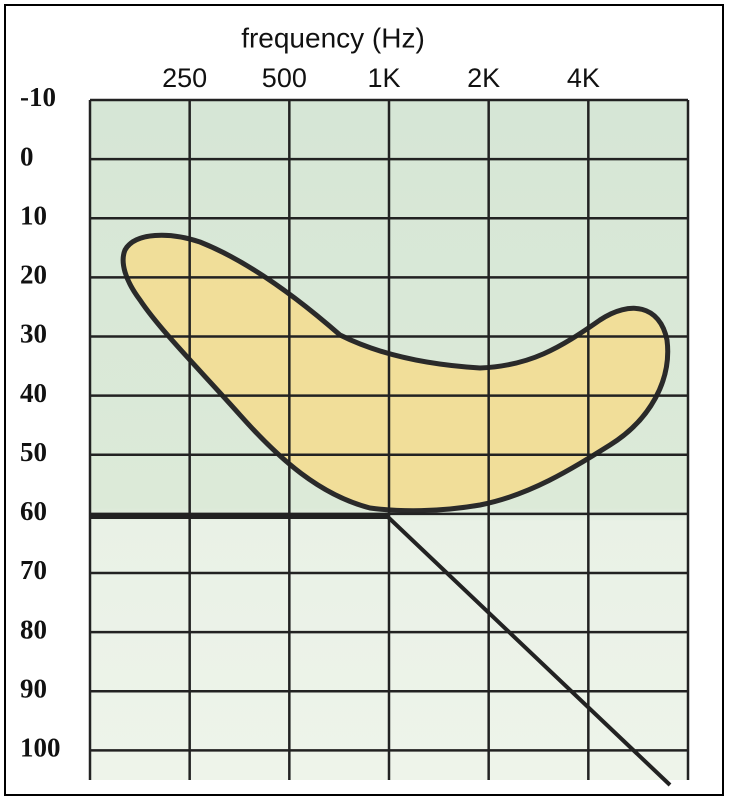 The width and height of the screenshot is (730, 802). Describe the element at coordinates (27, 156) in the screenshot. I see `y-tick-label: 0` at that location.